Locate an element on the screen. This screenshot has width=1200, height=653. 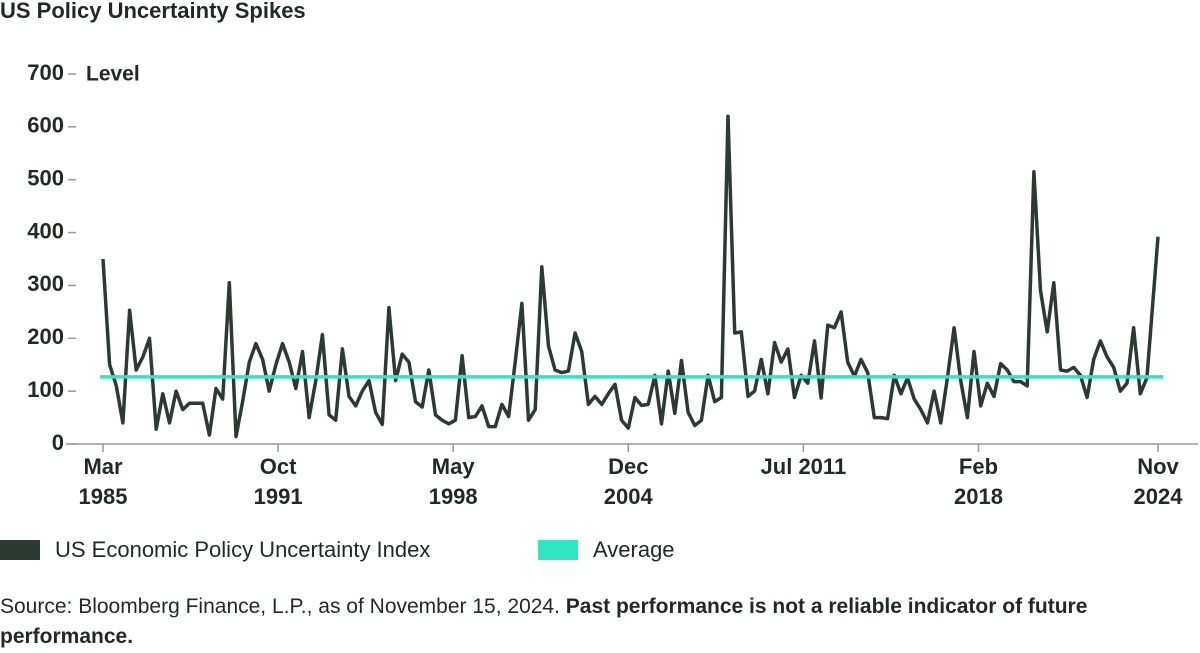
y-axis-label: Level is located at coordinates (113, 74).